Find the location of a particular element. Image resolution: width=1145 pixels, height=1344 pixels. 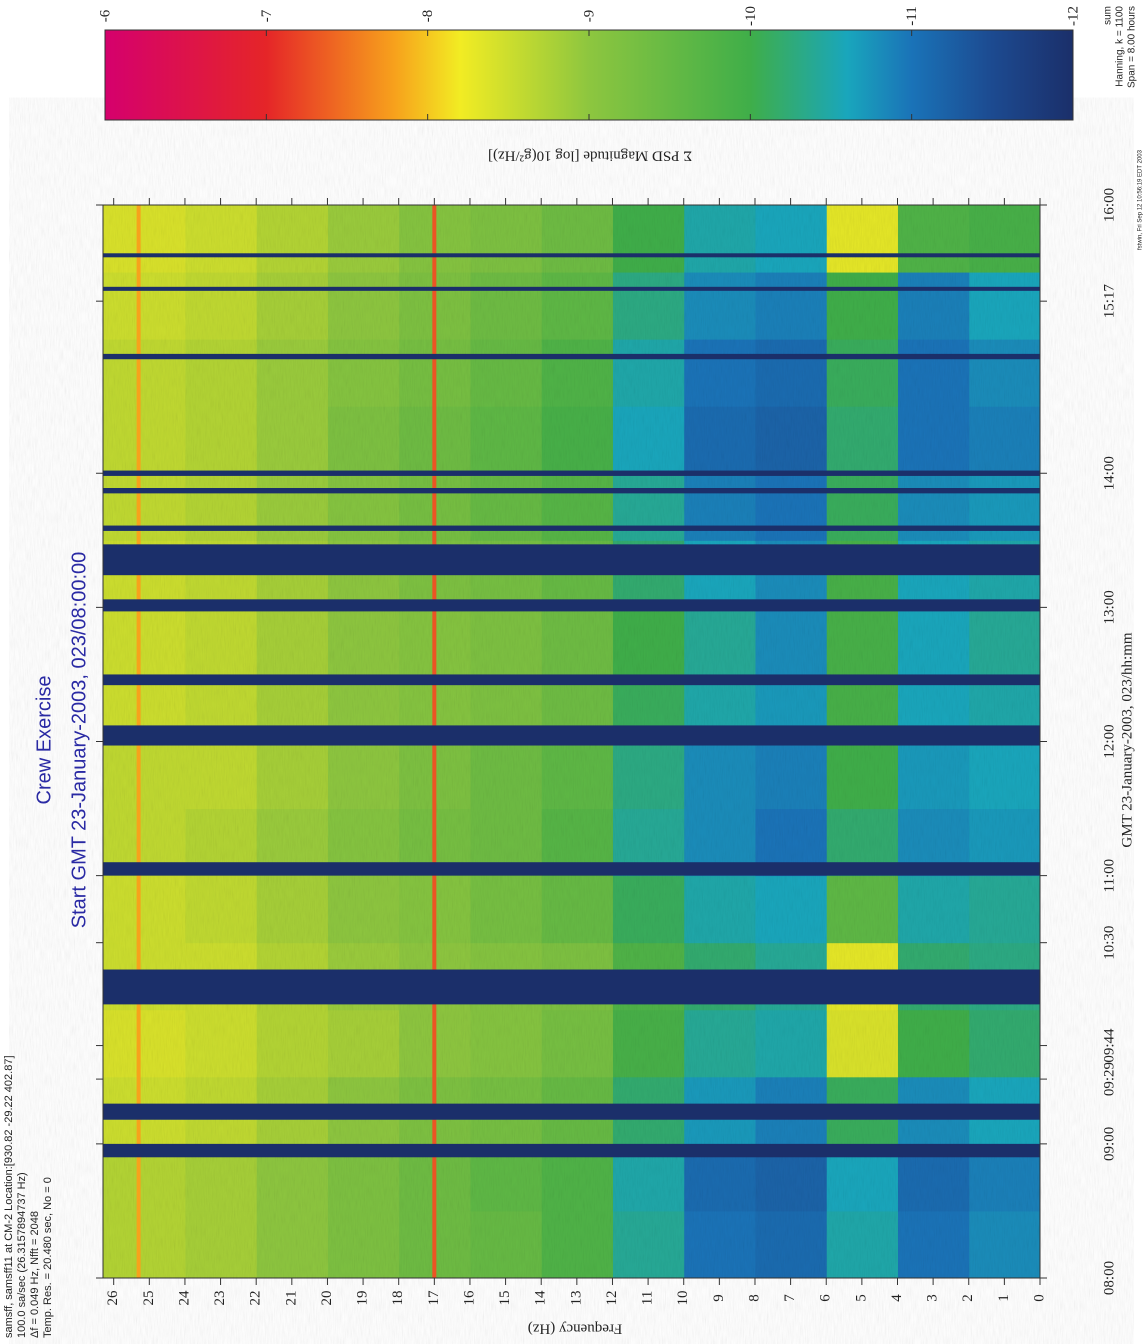

x-tick-label: 4 is located at coordinates (897, 1298).